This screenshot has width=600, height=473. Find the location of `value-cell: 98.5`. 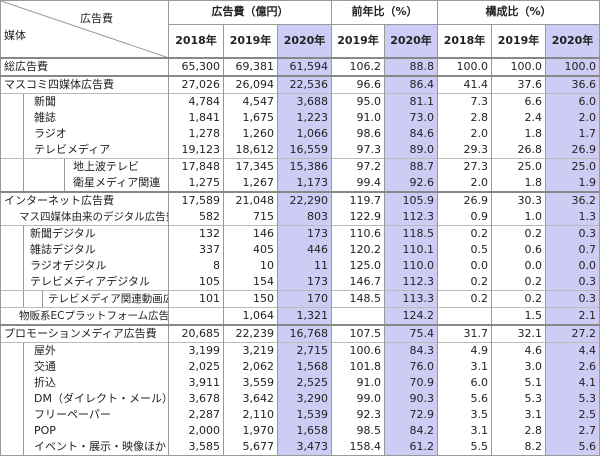

value-cell: 98.5 is located at coordinates (358, 431).